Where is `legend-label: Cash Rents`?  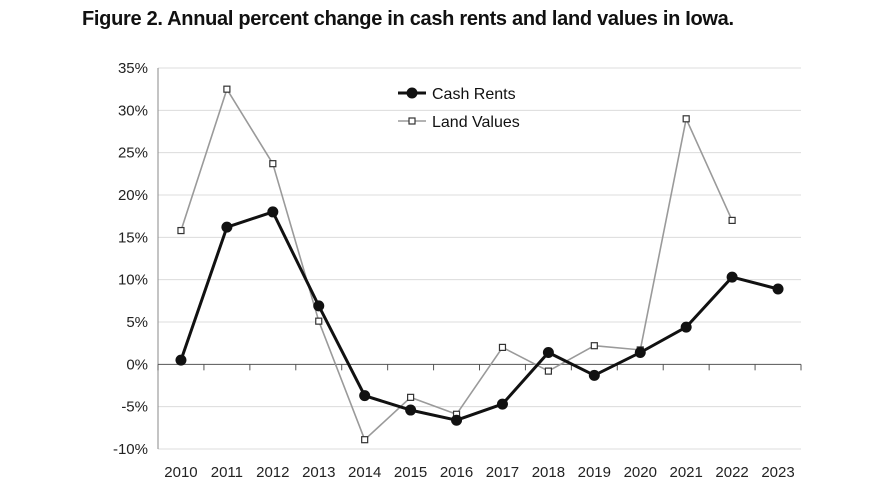 legend-label: Cash Rents is located at coordinates (474, 94).